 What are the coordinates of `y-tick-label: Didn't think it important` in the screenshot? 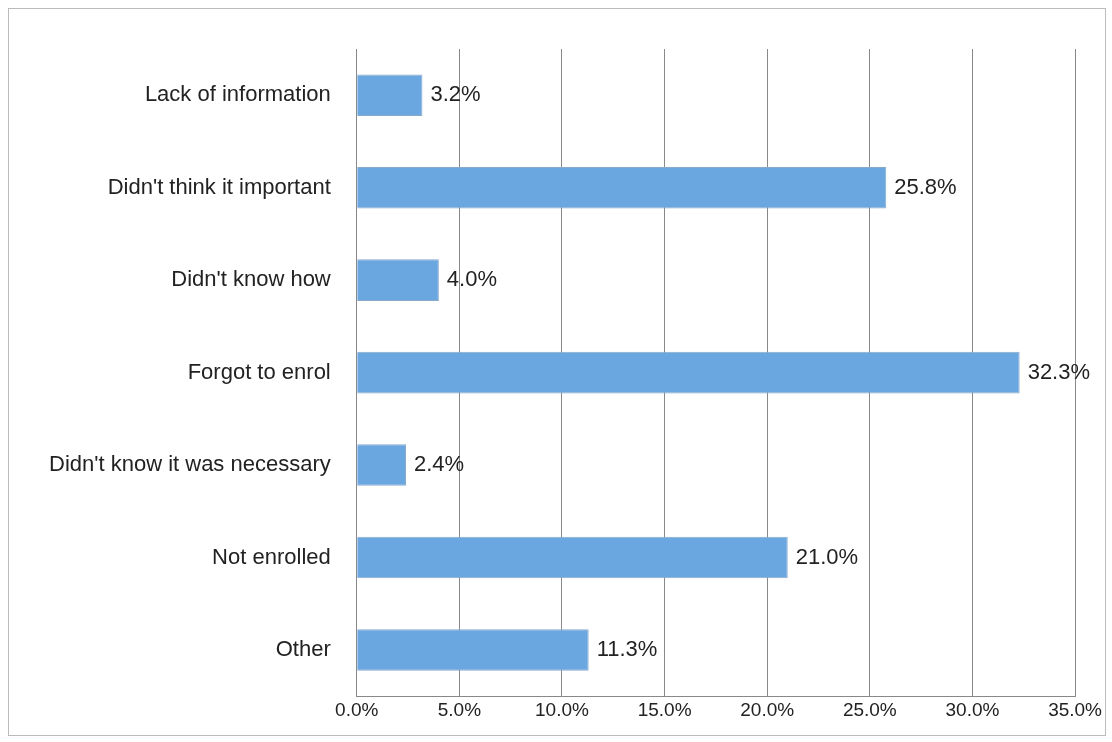 It's located at (219, 186).